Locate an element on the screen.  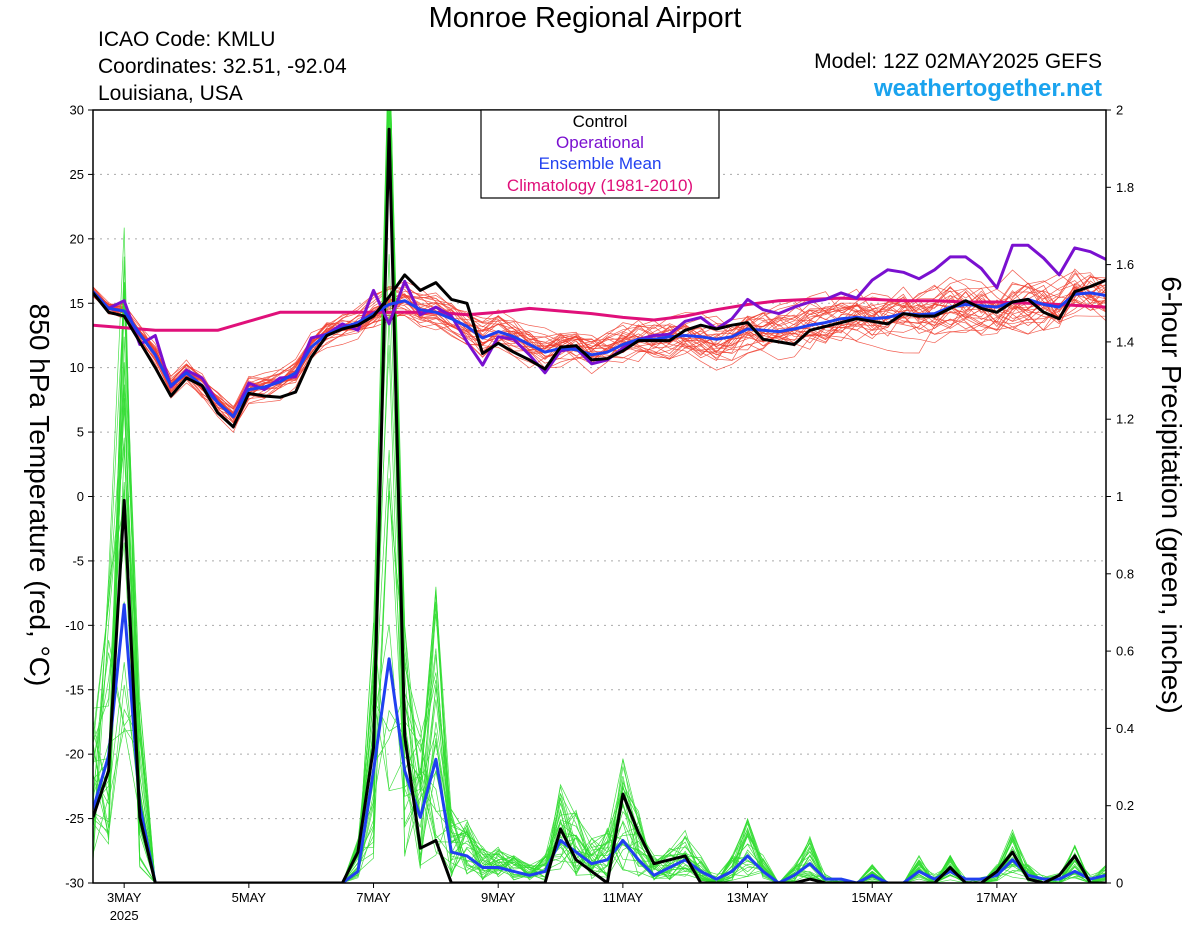
left-tick-label: 20 is located at coordinates (77, 238).